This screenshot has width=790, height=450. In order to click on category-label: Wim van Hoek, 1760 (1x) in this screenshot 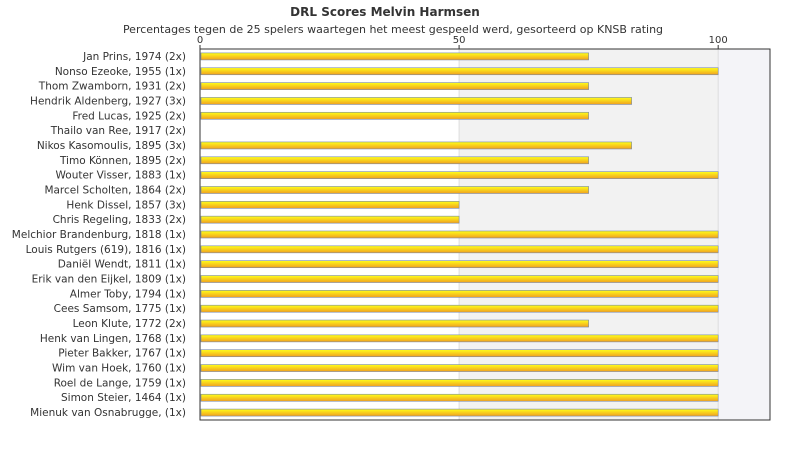, I will do `click(119, 369)`.